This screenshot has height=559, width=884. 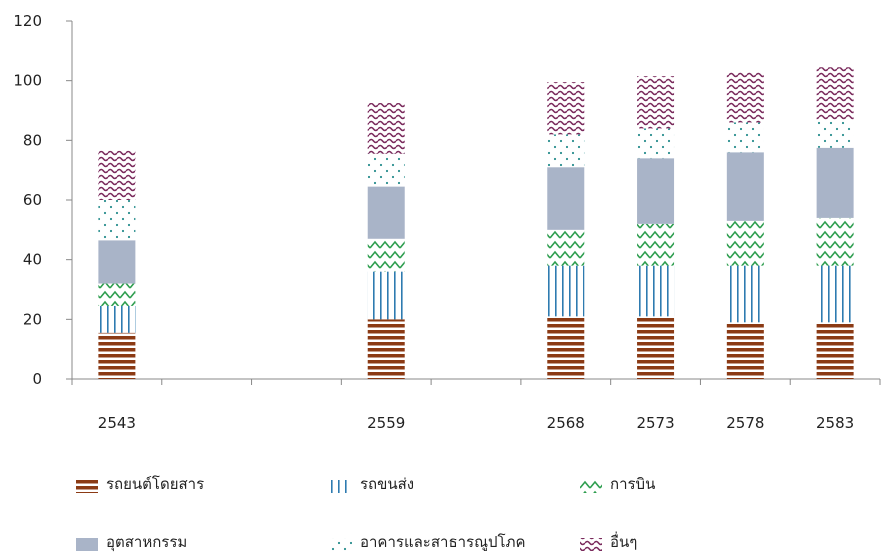 I want to click on x-tick-label-2573: 2573, so click(x=655, y=423).